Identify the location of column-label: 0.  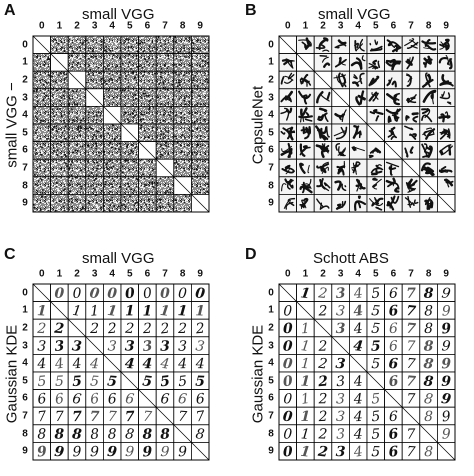
(288, 274).